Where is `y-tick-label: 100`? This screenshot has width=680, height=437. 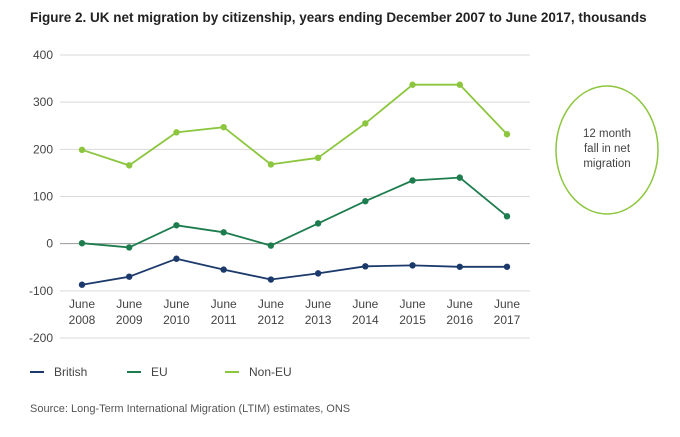
y-tick-label: 100 is located at coordinates (43, 197).